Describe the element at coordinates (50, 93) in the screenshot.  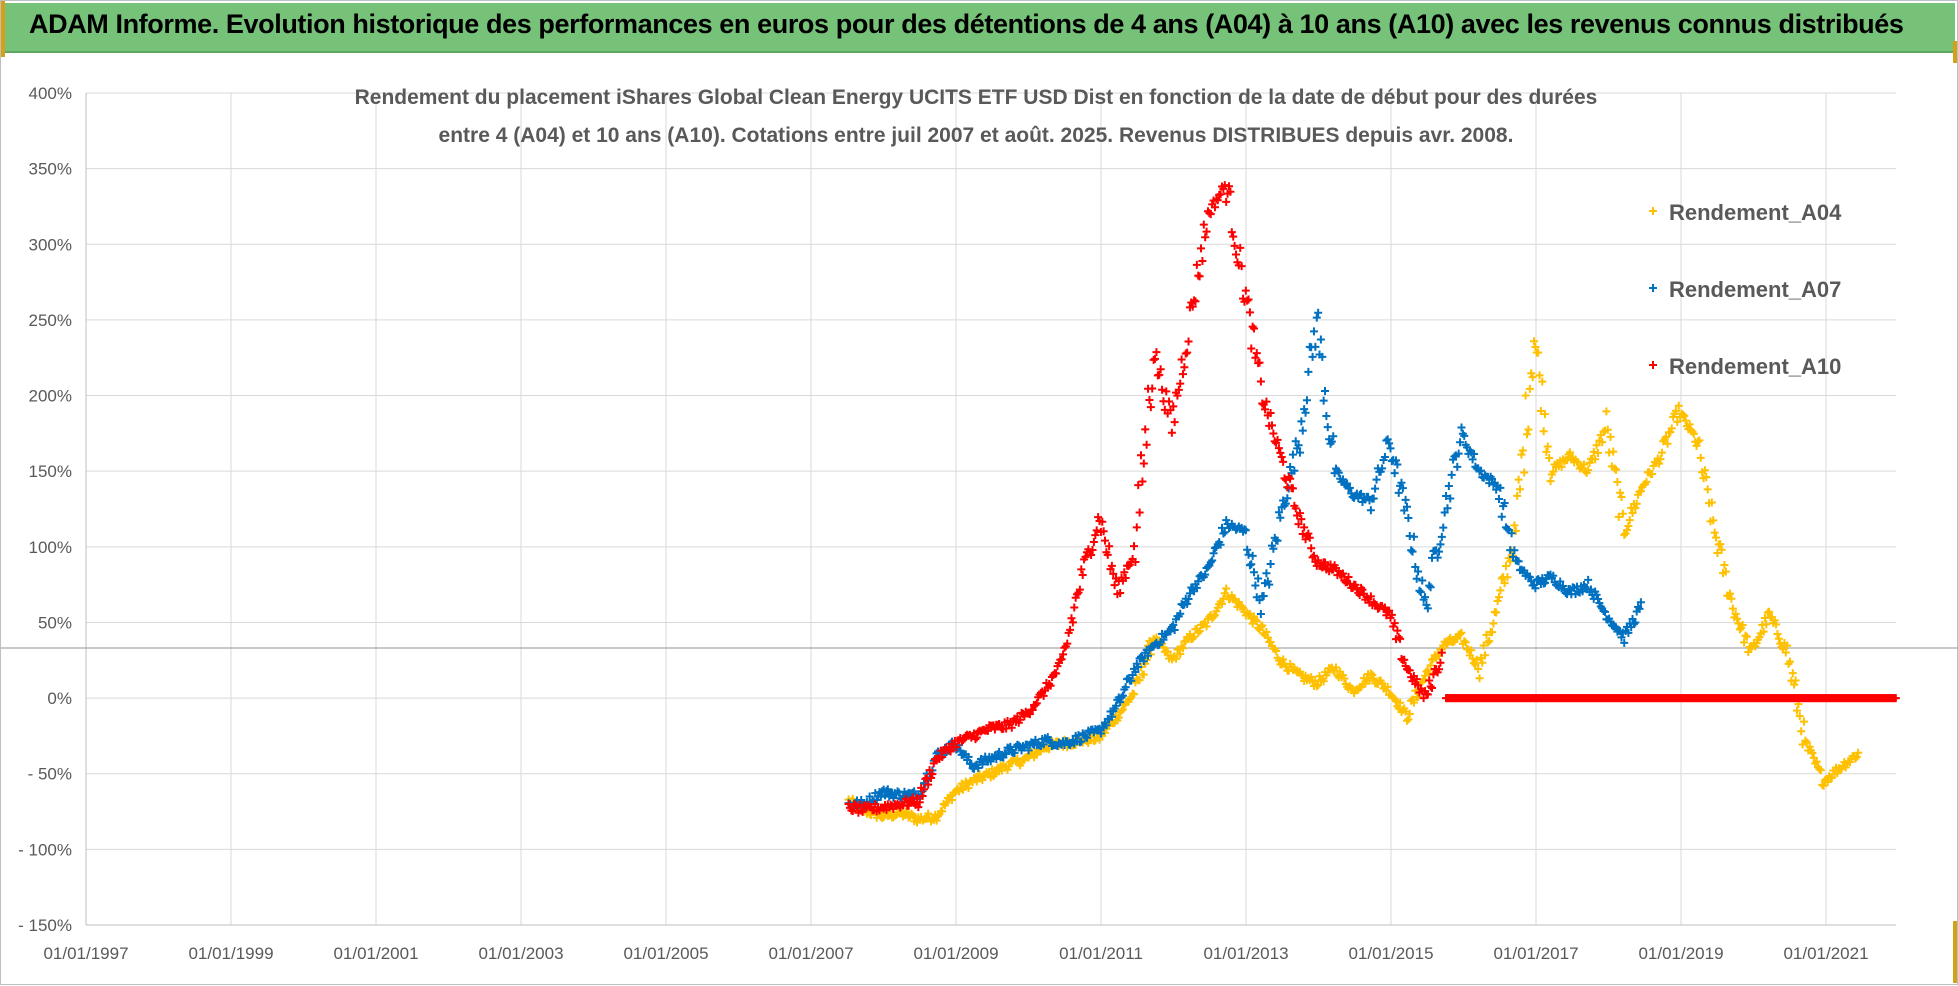
I see `y-tick-label: 400%` at that location.